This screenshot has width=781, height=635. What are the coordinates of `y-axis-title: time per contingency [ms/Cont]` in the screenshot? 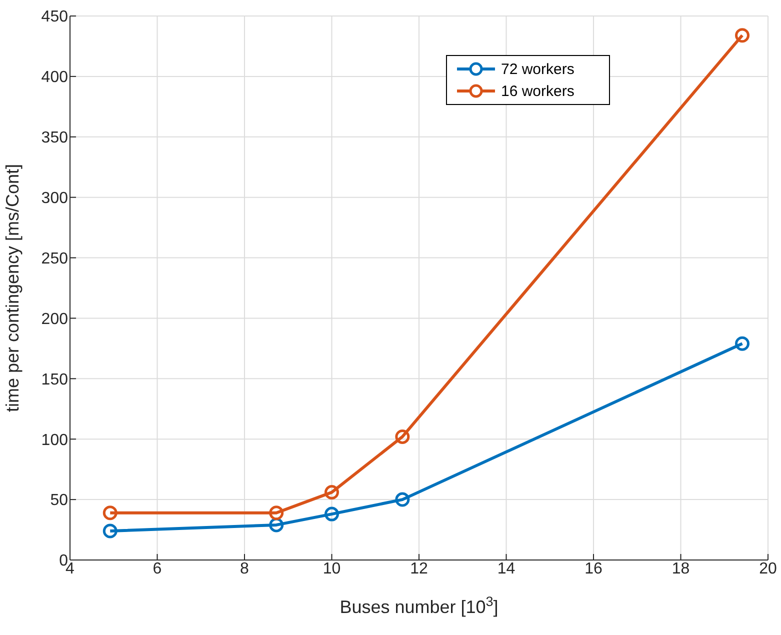 It's located at (12, 288).